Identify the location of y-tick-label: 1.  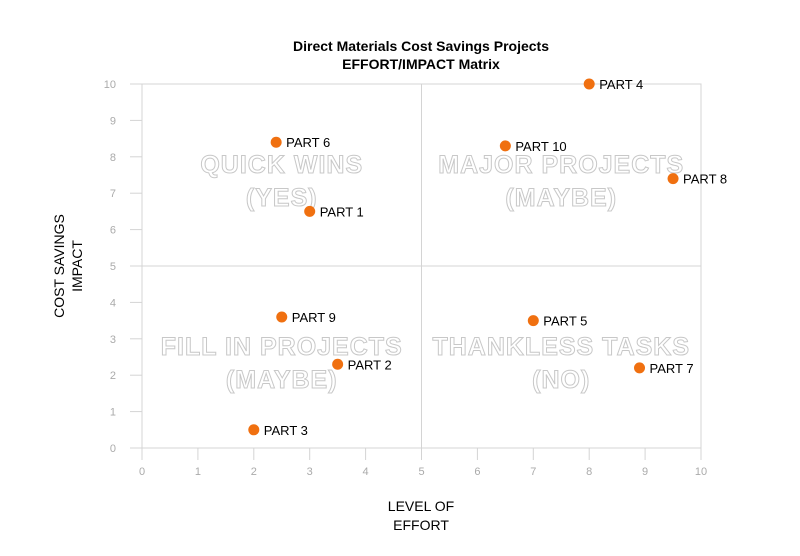
(113, 413).